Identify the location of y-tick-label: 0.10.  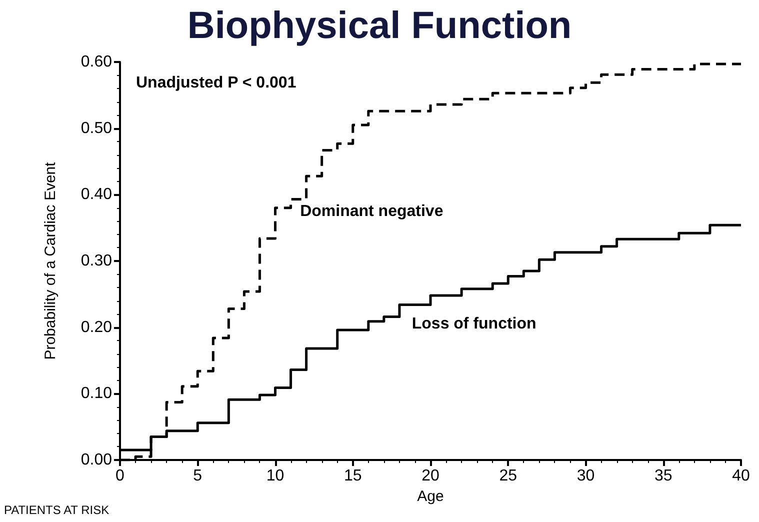
(96, 393).